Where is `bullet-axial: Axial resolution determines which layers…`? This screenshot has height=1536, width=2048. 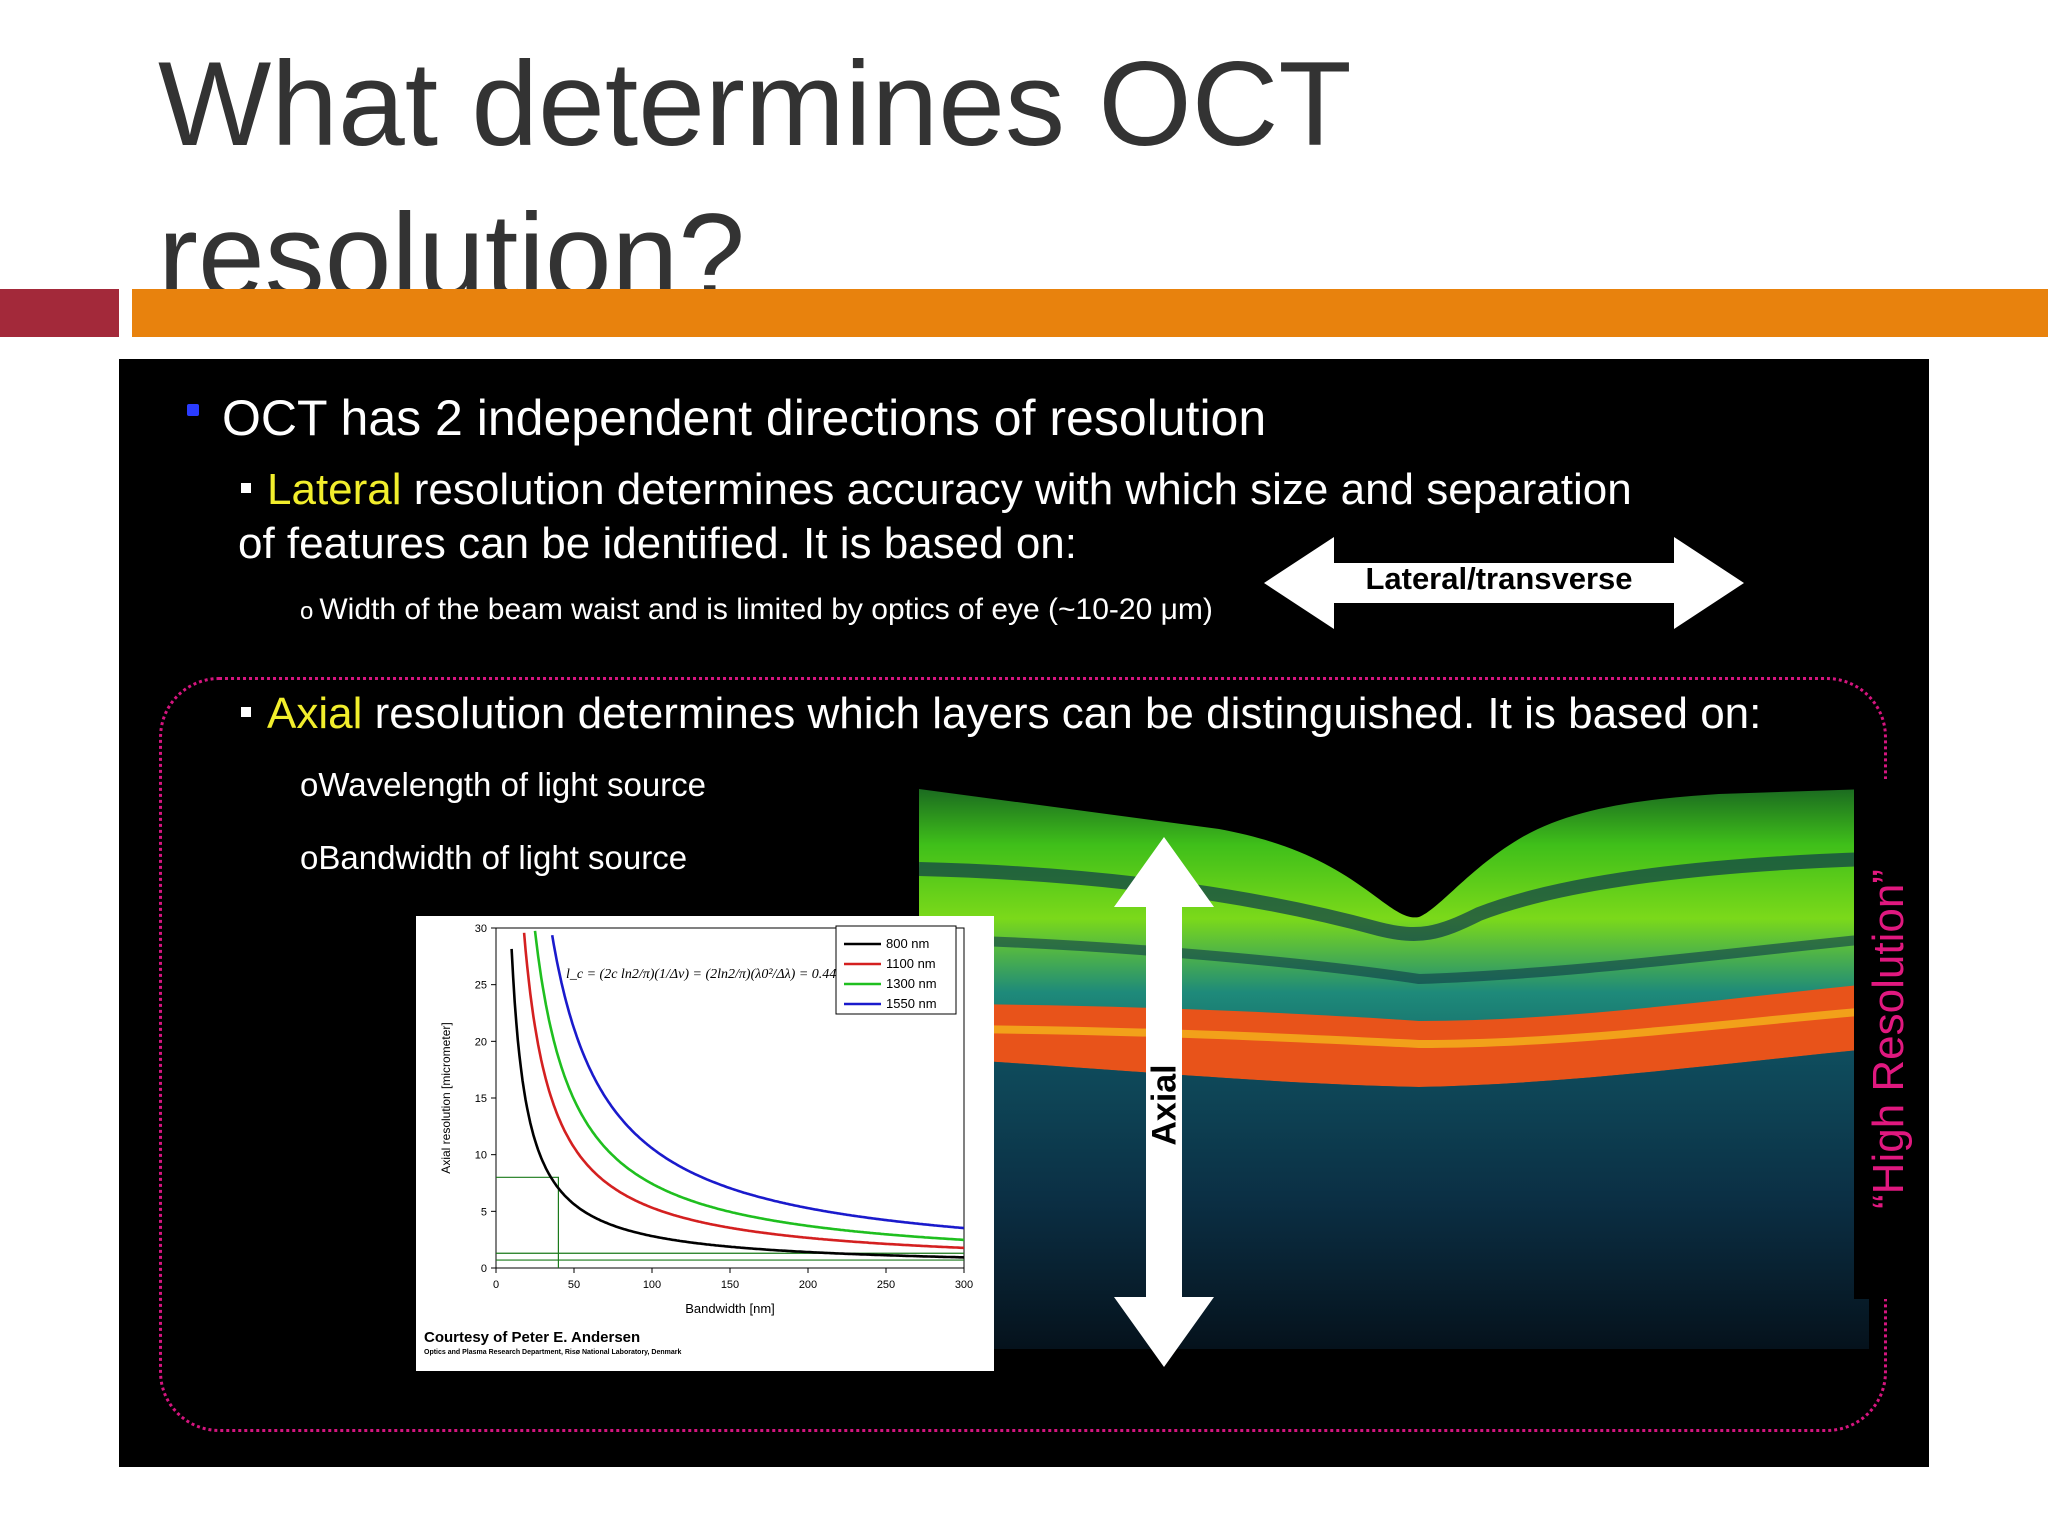 bullet-axial: Axial resolution determines which layers… is located at coordinates (1001, 714).